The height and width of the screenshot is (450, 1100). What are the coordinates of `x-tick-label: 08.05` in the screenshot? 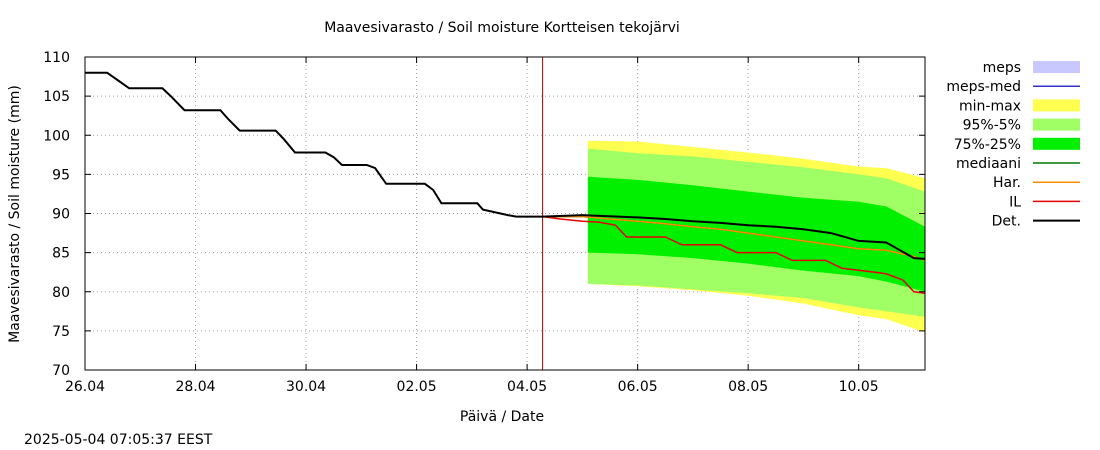 It's located at (748, 387).